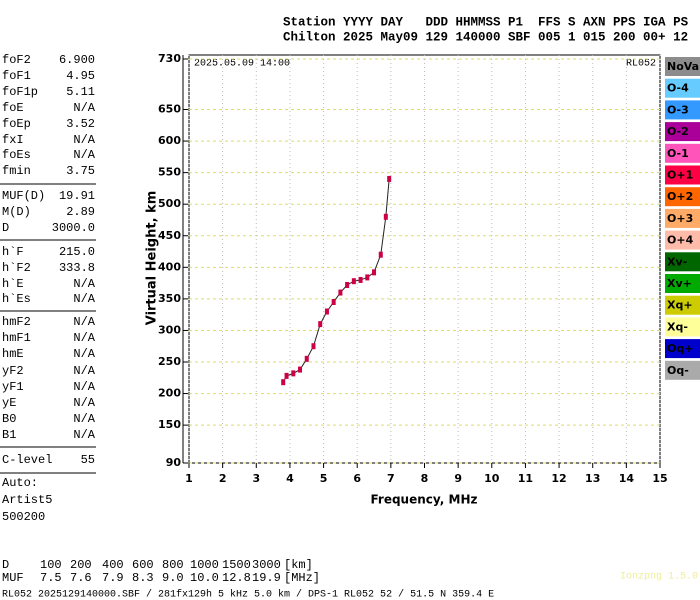  What do you see at coordinates (204, 565) in the screenshot?
I see `muf-cell: 1000` at bounding box center [204, 565].